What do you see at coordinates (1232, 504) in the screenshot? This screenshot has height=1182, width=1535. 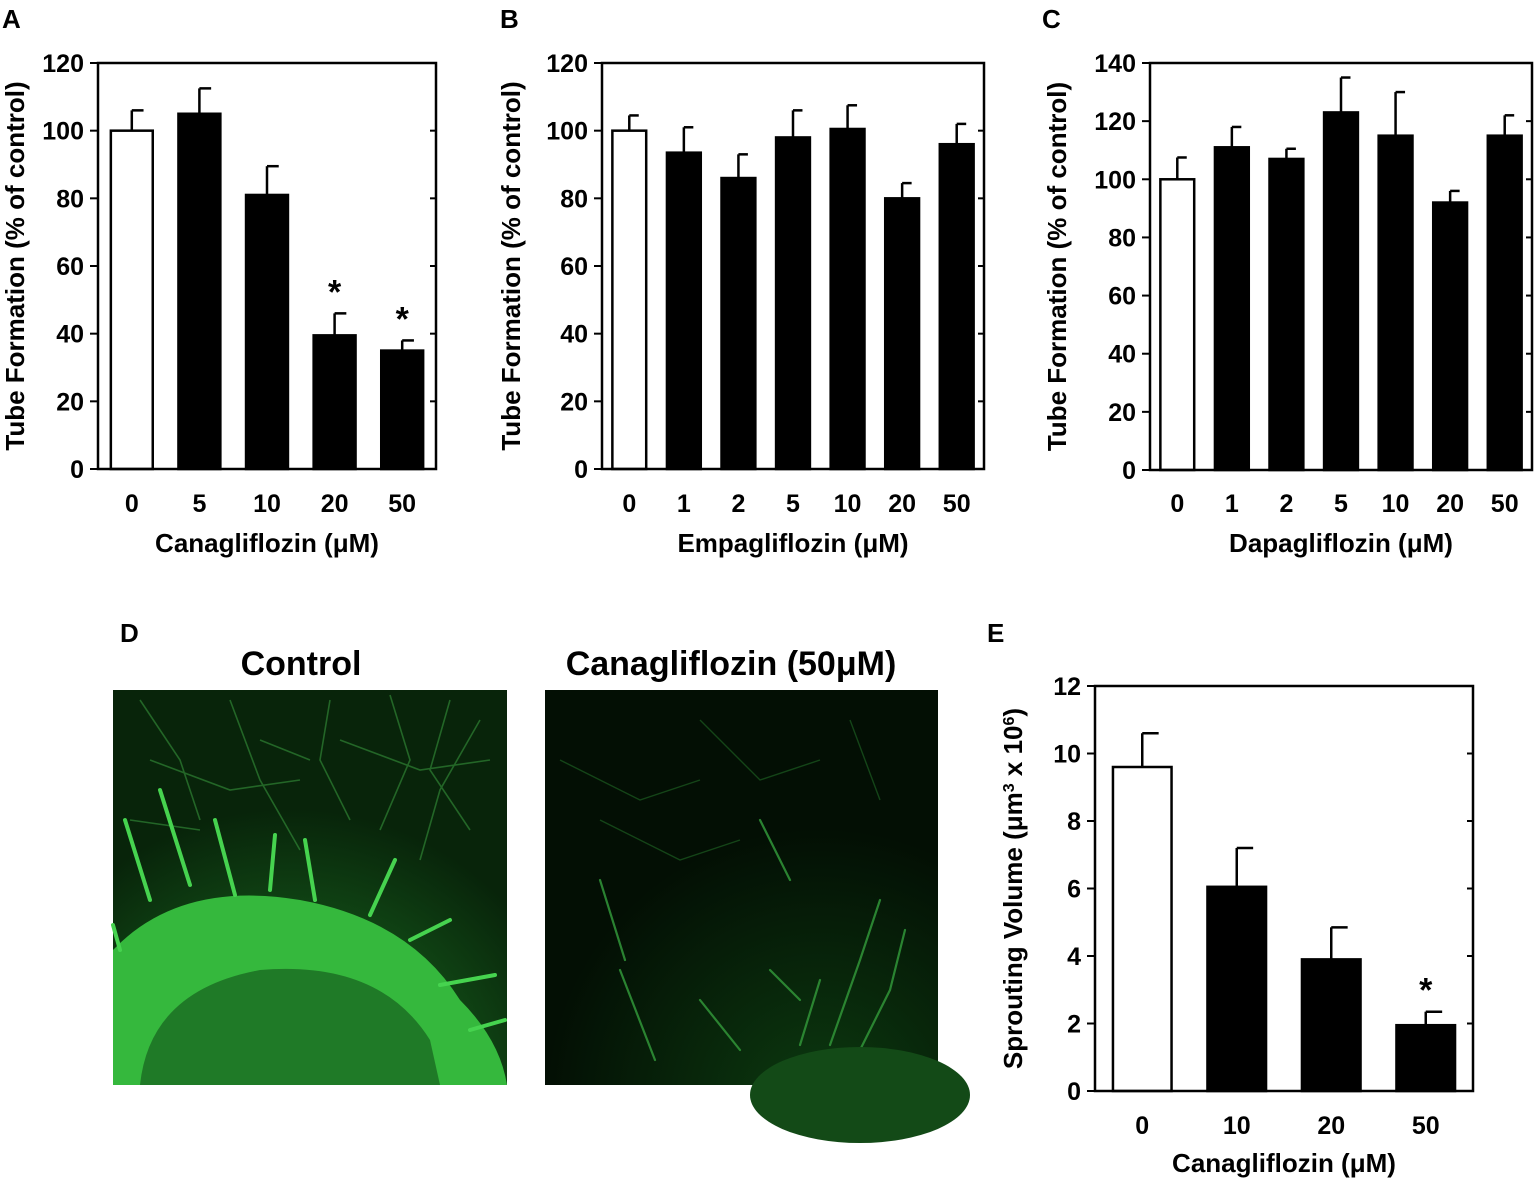 I see `c-xtick-label-1: 1` at bounding box center [1232, 504].